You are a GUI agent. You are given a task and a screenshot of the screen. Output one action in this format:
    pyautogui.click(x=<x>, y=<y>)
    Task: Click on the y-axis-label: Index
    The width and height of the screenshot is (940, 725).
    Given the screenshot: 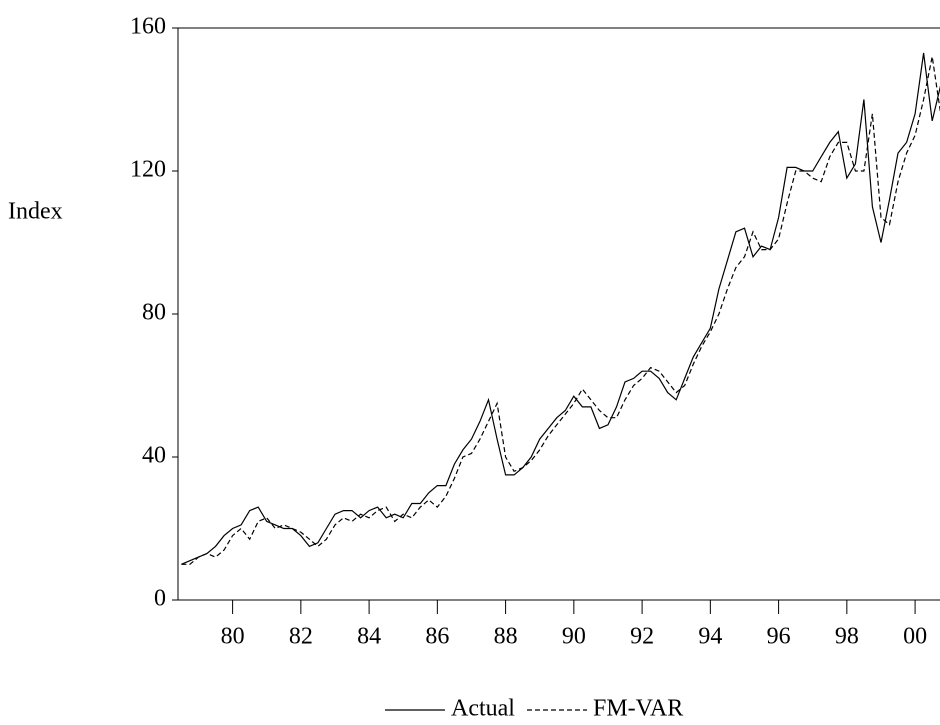 What is the action you would take?
    pyautogui.click(x=35, y=212)
    